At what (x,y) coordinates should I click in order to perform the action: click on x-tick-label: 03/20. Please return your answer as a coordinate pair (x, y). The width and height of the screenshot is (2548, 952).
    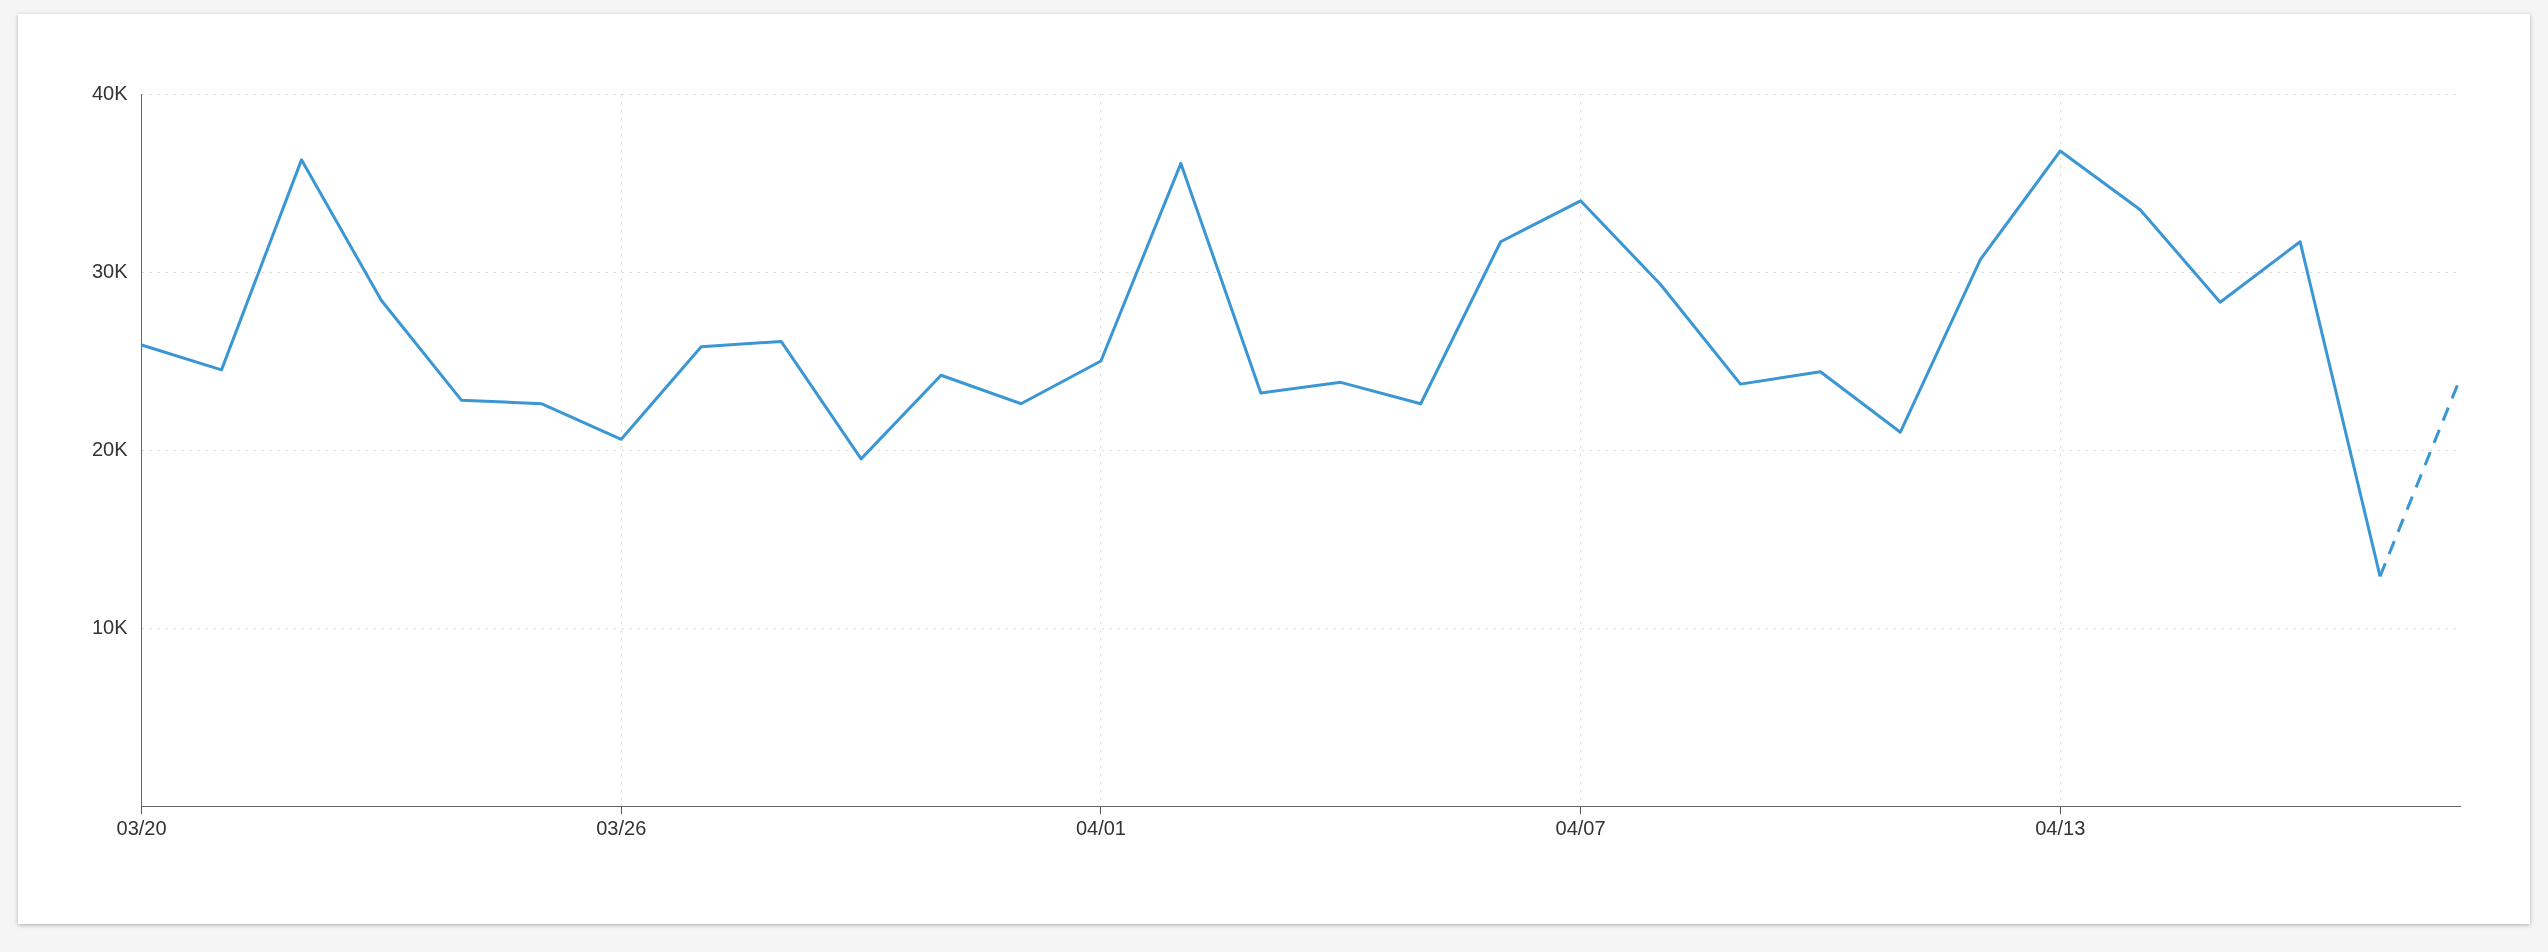
    Looking at the image, I should click on (141, 827).